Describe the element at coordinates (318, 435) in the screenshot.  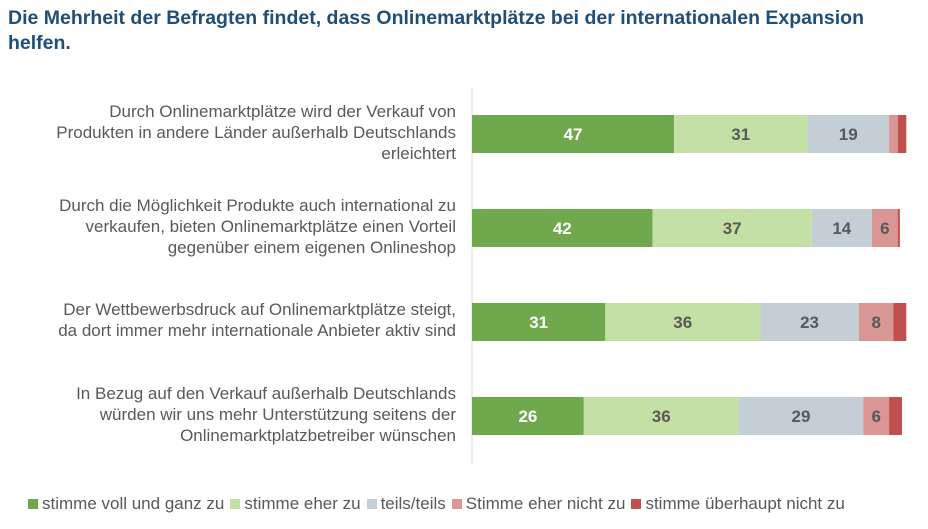
I see `category-label-line: Onlinemarktplatzbetreiber wünschen` at that location.